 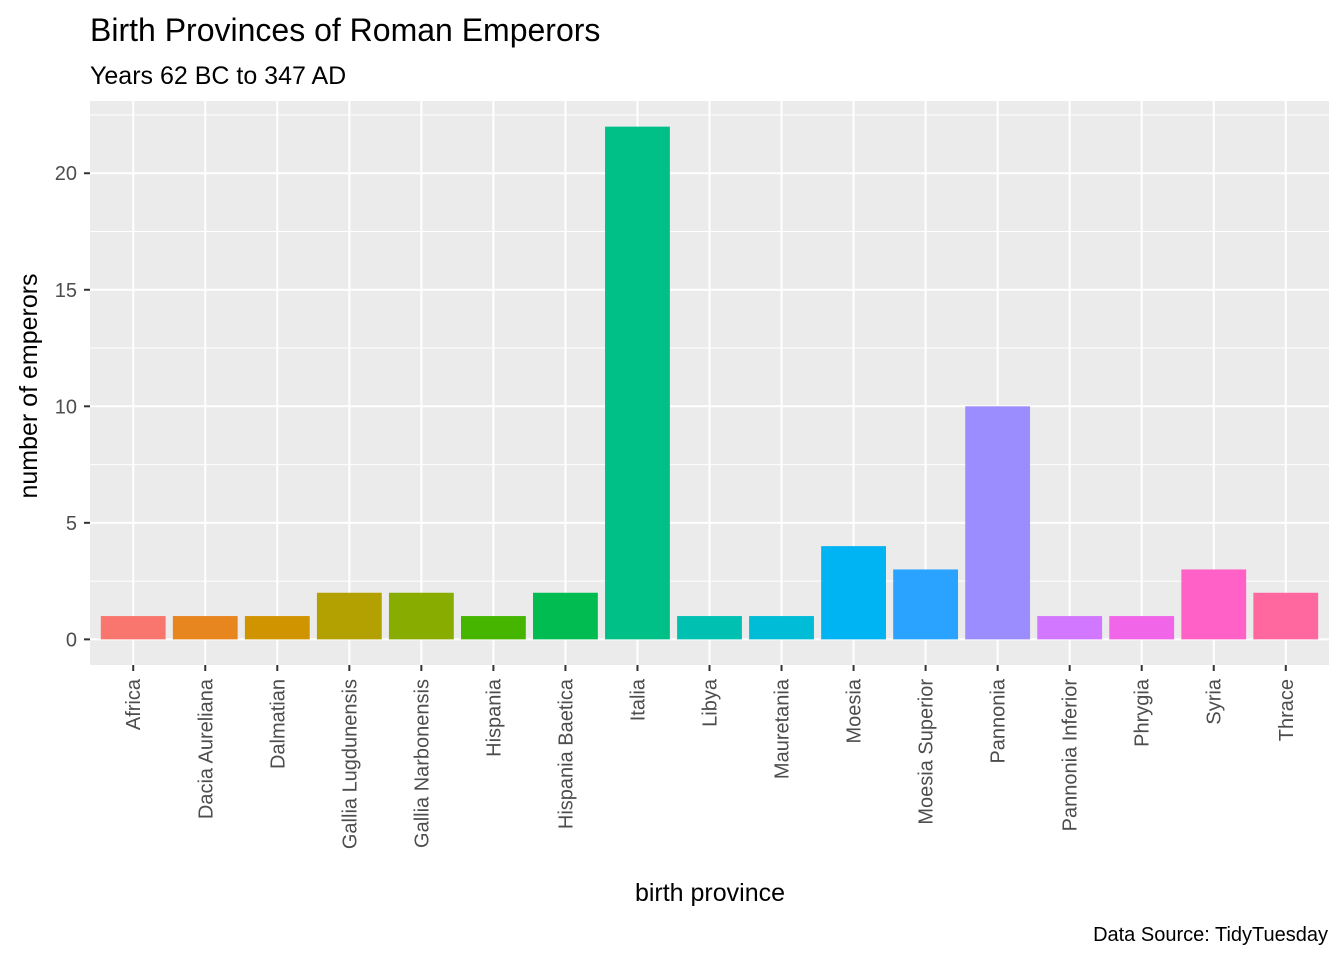 I want to click on y-tick-label: 15, so click(x=66, y=291).